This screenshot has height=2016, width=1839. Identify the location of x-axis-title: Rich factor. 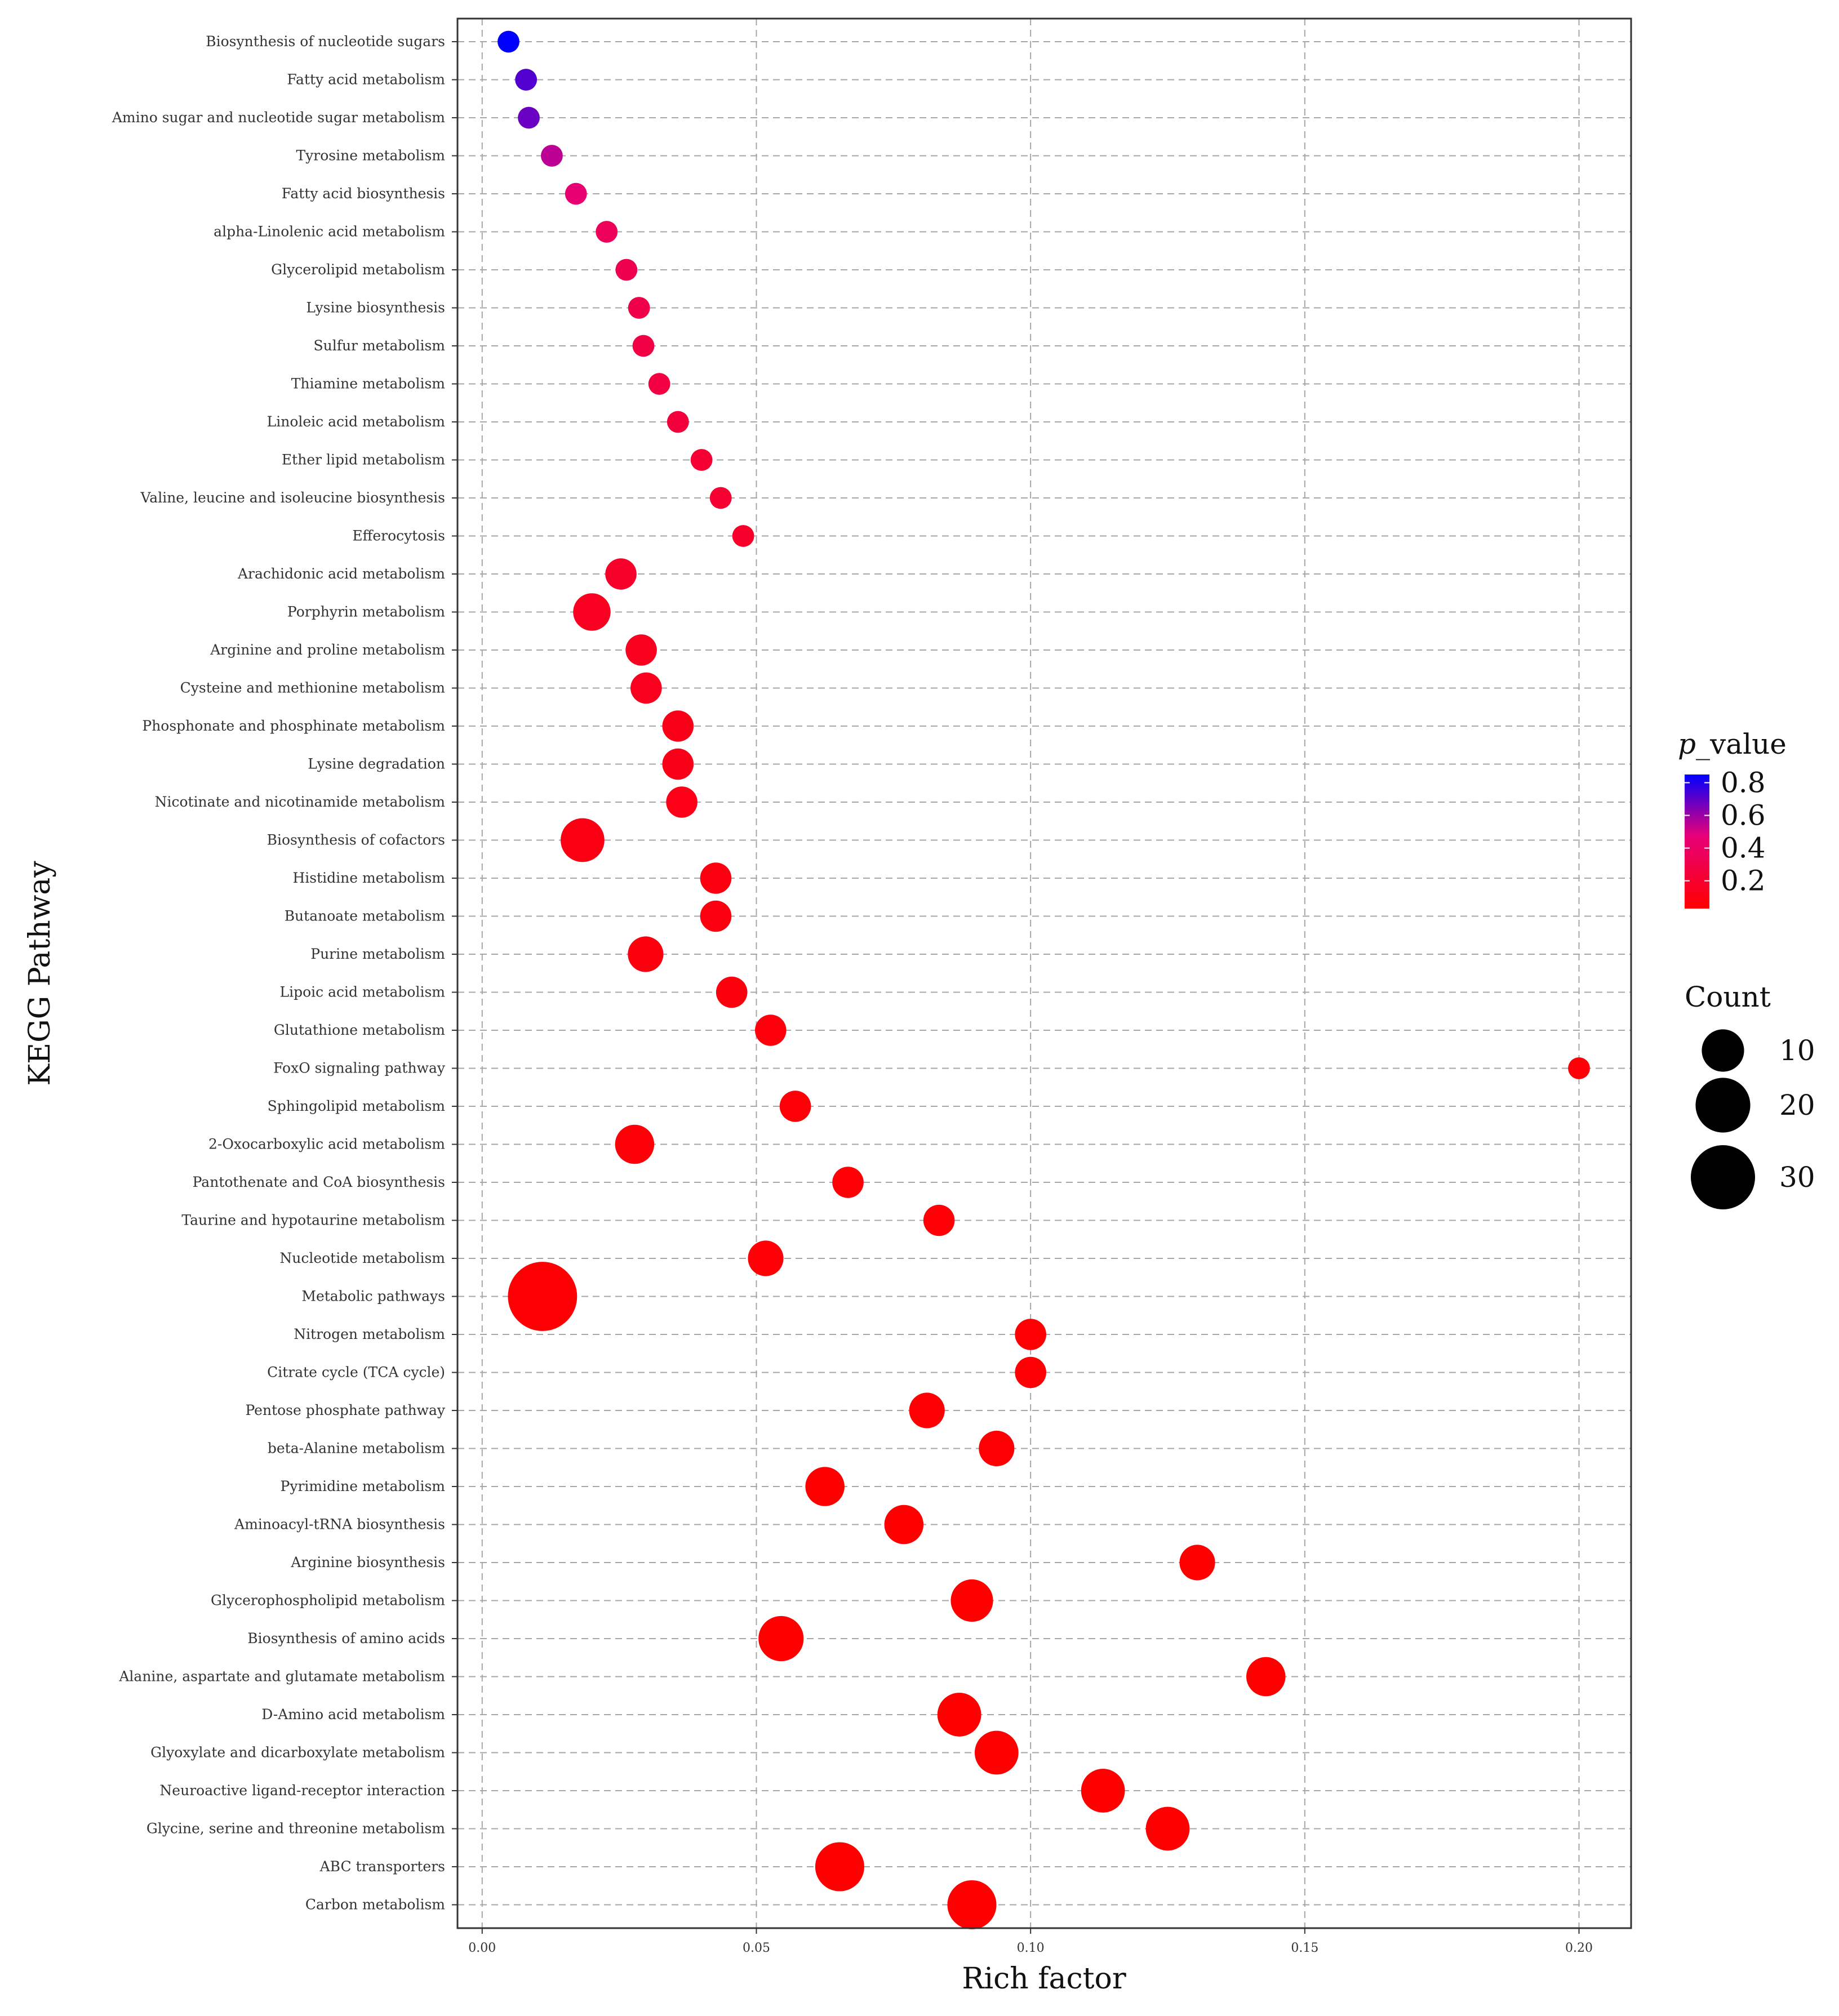
(1044, 1979).